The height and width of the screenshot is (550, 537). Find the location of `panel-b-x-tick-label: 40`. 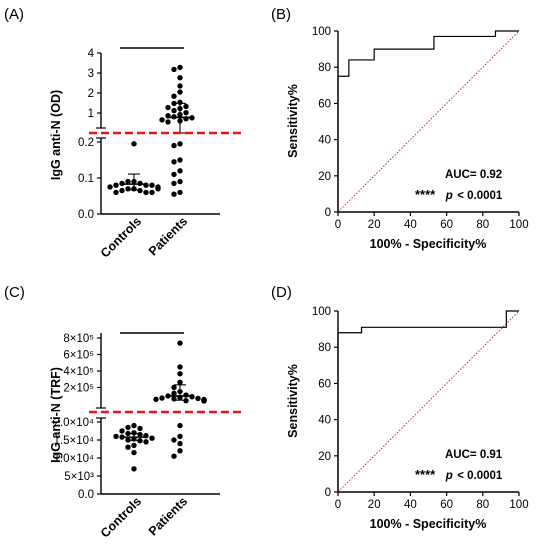

panel-b-x-tick-label: 40 is located at coordinates (410, 225).